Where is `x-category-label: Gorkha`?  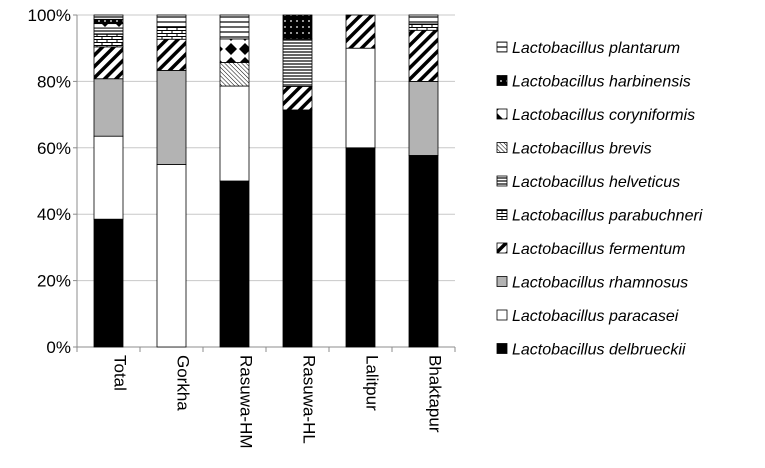
x-category-label: Gorkha is located at coordinates (183, 383).